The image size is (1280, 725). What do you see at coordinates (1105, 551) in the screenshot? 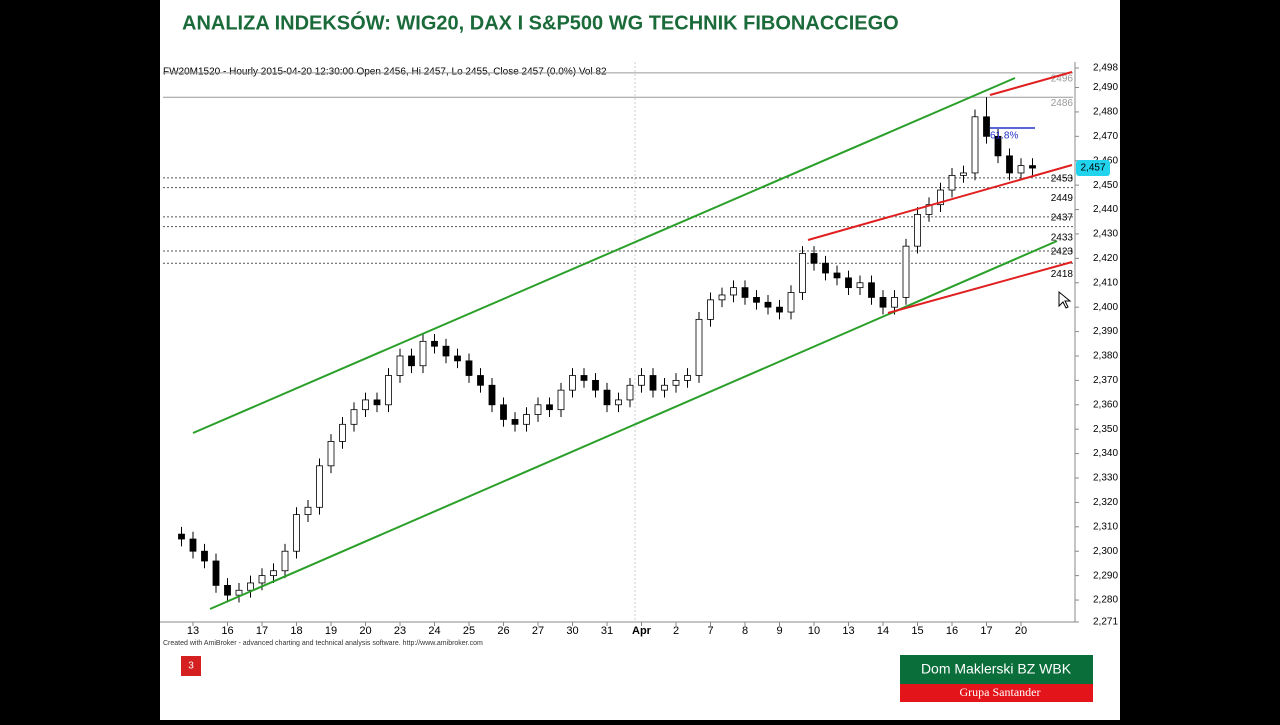
I see `y-tick-label: 2,300` at bounding box center [1105, 551].